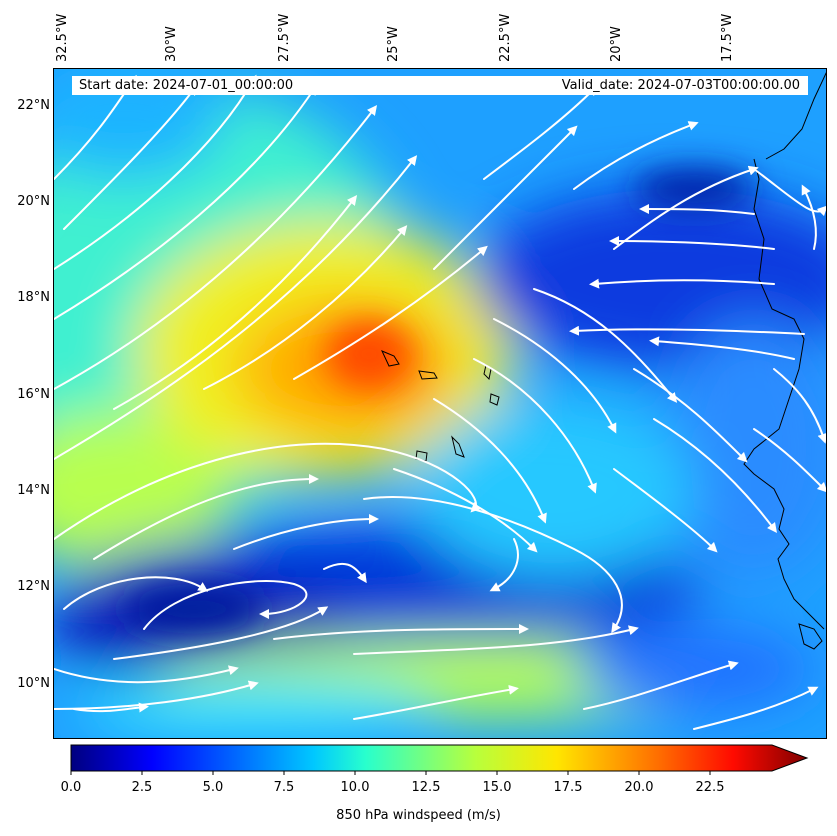 Image resolution: width=837 pixels, height=836 pixels. What do you see at coordinates (71, 787) in the screenshot?
I see `colorbar-tick-label: 0.0` at bounding box center [71, 787].